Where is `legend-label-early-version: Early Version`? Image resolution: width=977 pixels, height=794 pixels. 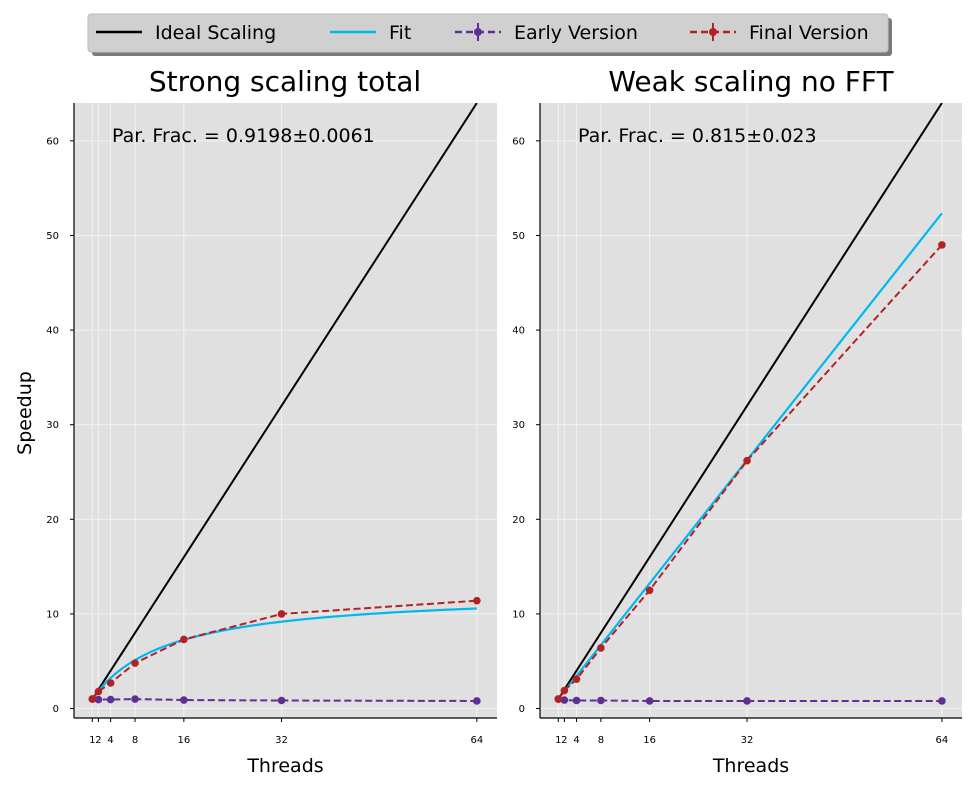
legend-label-early-version: Early Version is located at coordinates (576, 33).